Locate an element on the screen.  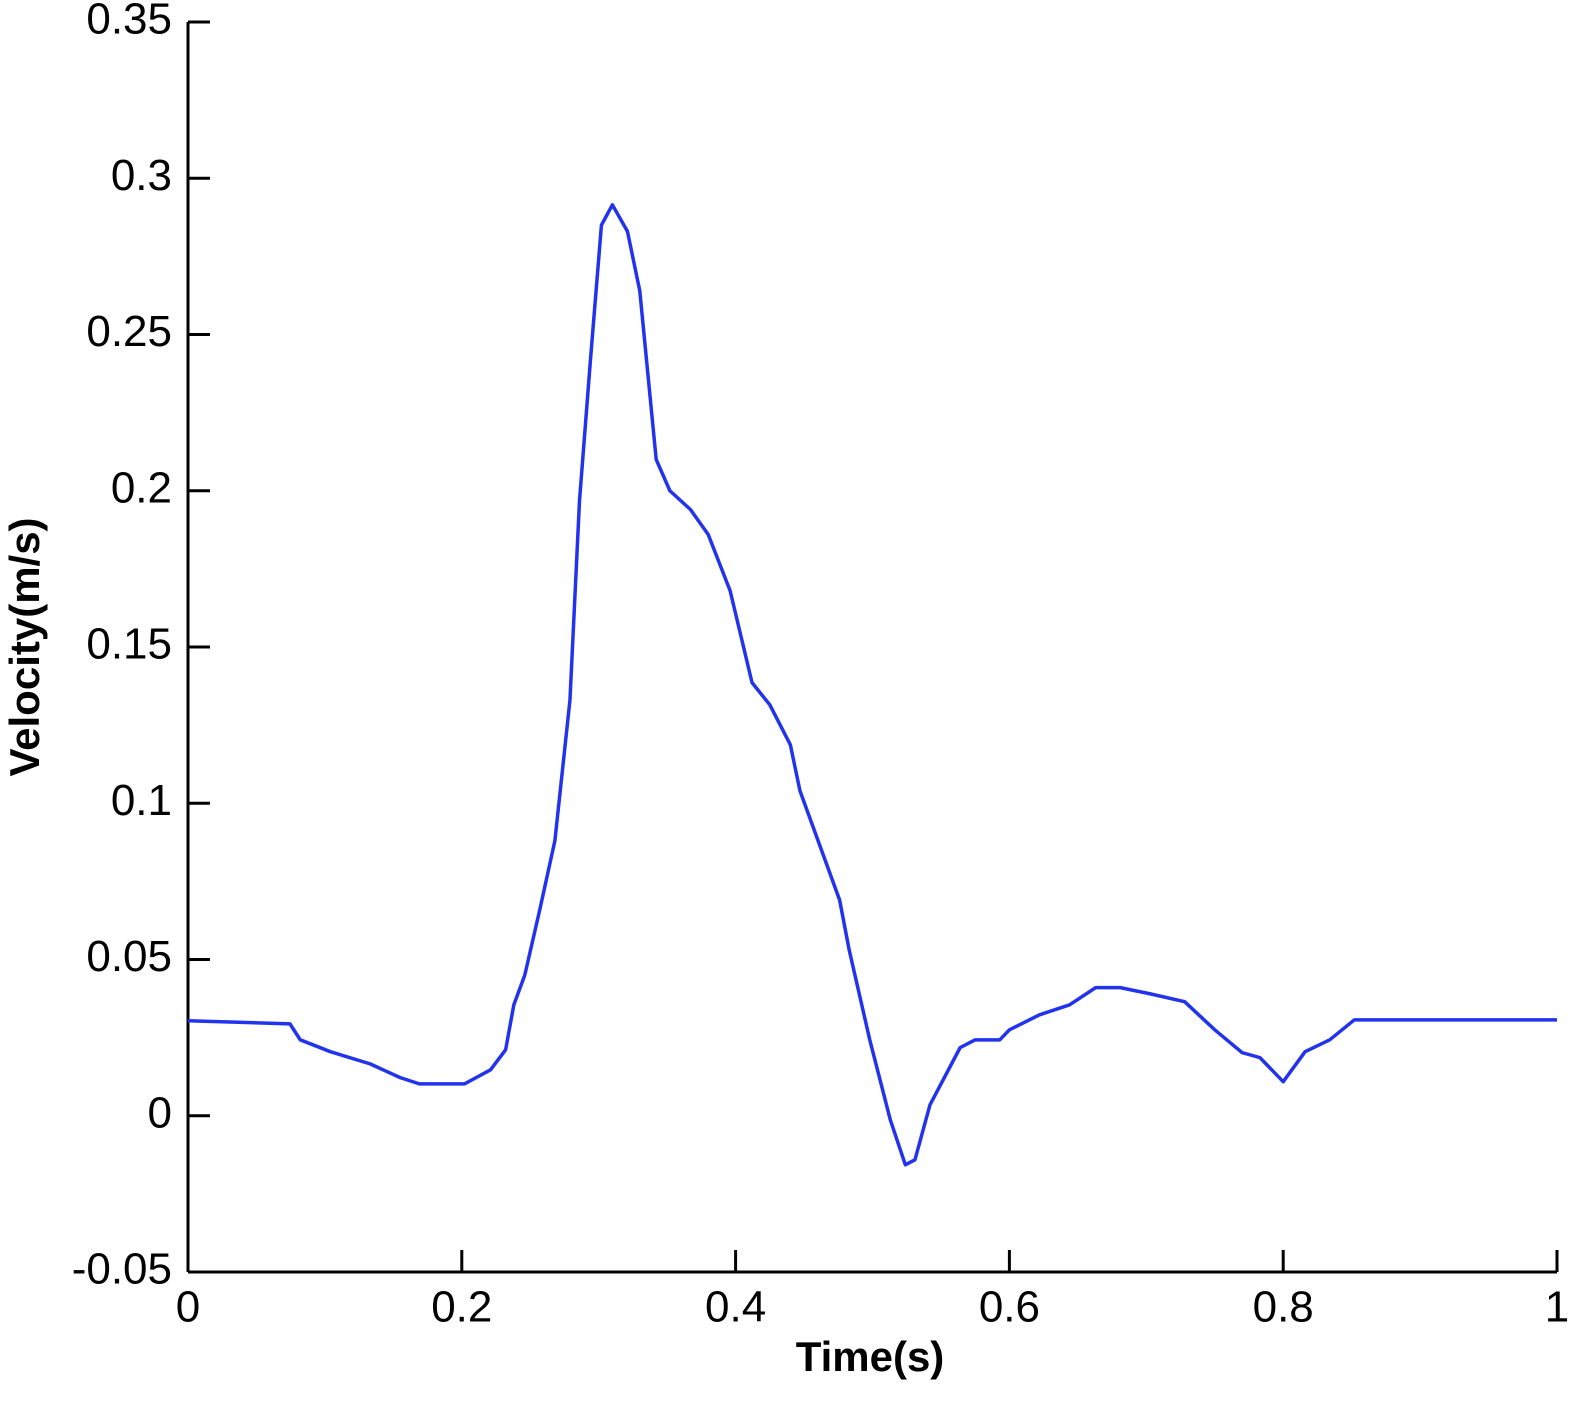
y-tick-label: 0.3 is located at coordinates (141, 175).